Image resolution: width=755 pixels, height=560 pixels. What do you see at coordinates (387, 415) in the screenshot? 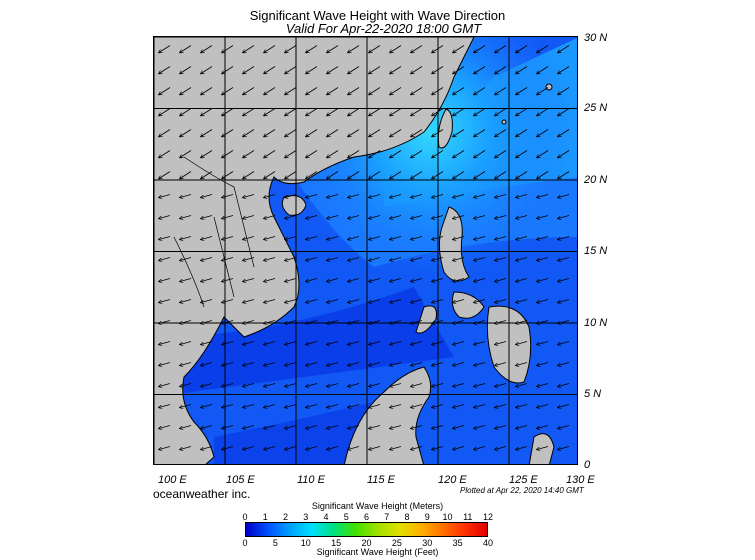
I see `land-borneo` at bounding box center [387, 415].